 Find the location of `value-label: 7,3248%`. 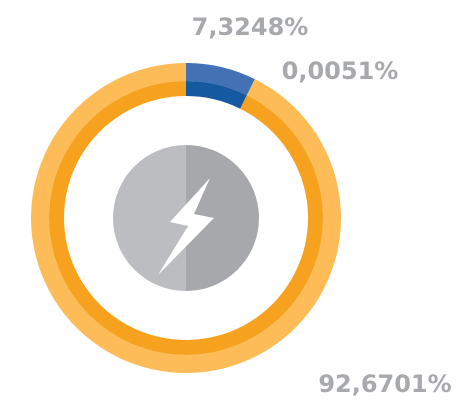

value-label: 7,3248% is located at coordinates (250, 27).